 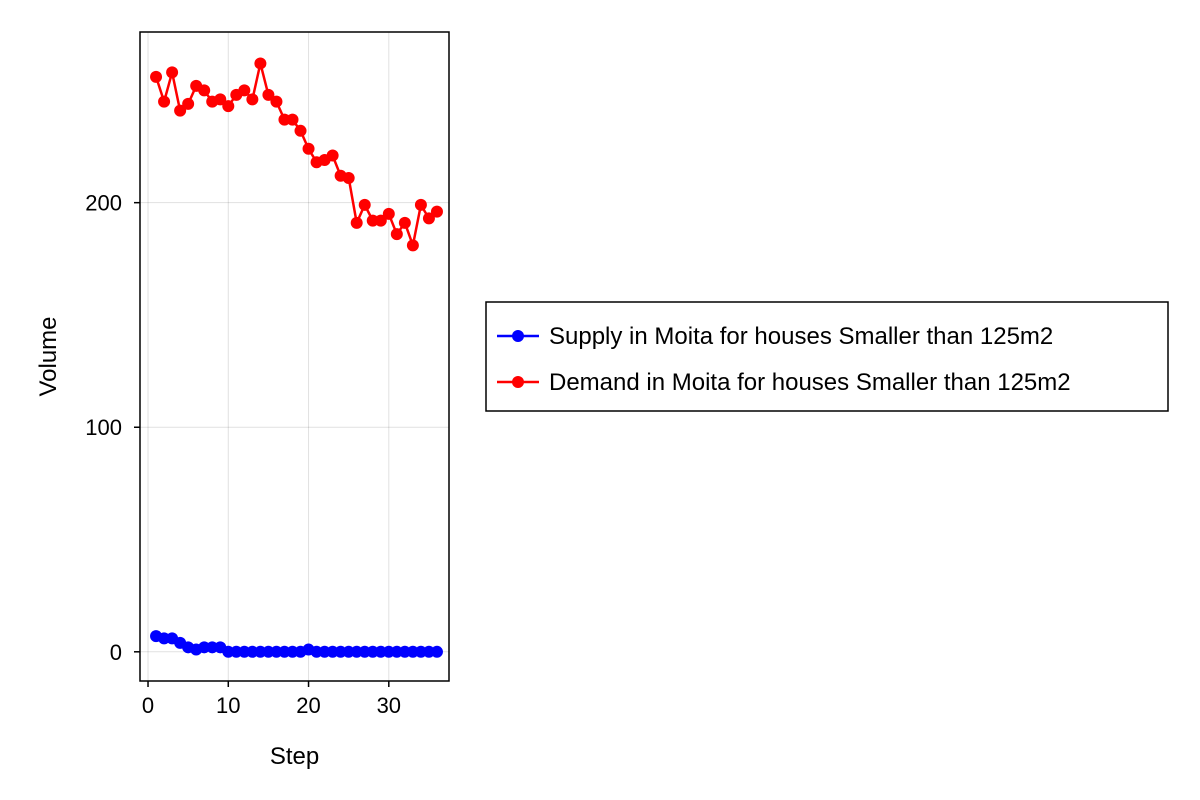 I want to click on y-tick-label: 100, so click(x=103, y=427).